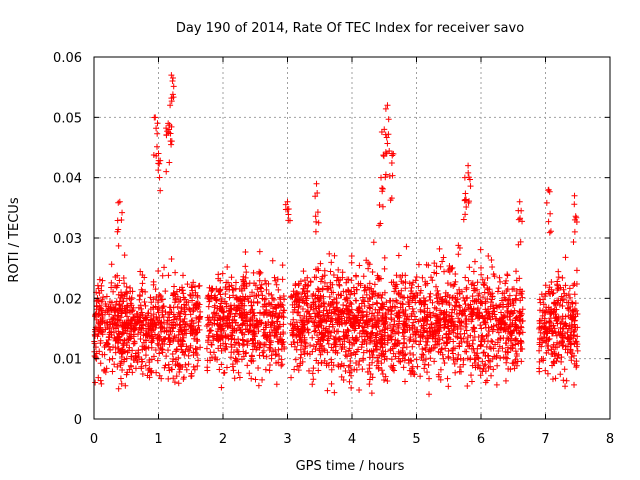 The image size is (640, 480). What do you see at coordinates (67, 118) in the screenshot?
I see `y-tick-label: 0.05` at bounding box center [67, 118].